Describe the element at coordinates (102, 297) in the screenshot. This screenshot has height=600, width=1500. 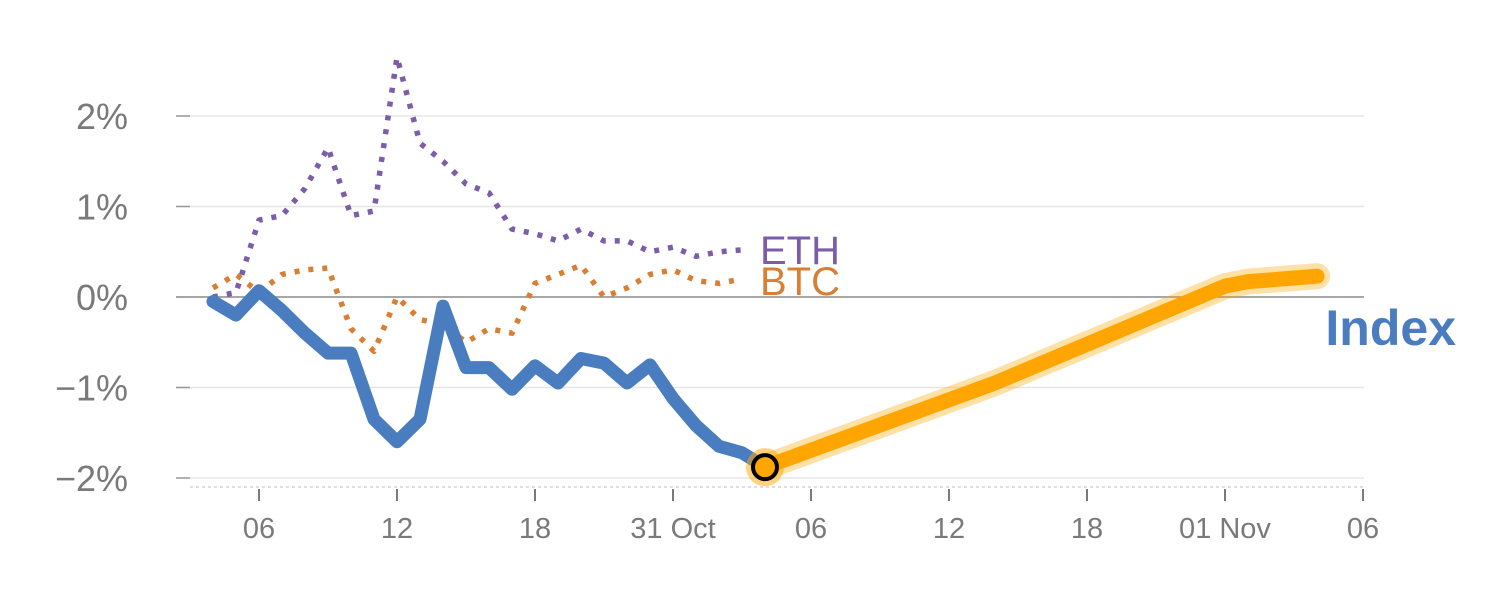
I see `y-tick-label: 0%` at that location.